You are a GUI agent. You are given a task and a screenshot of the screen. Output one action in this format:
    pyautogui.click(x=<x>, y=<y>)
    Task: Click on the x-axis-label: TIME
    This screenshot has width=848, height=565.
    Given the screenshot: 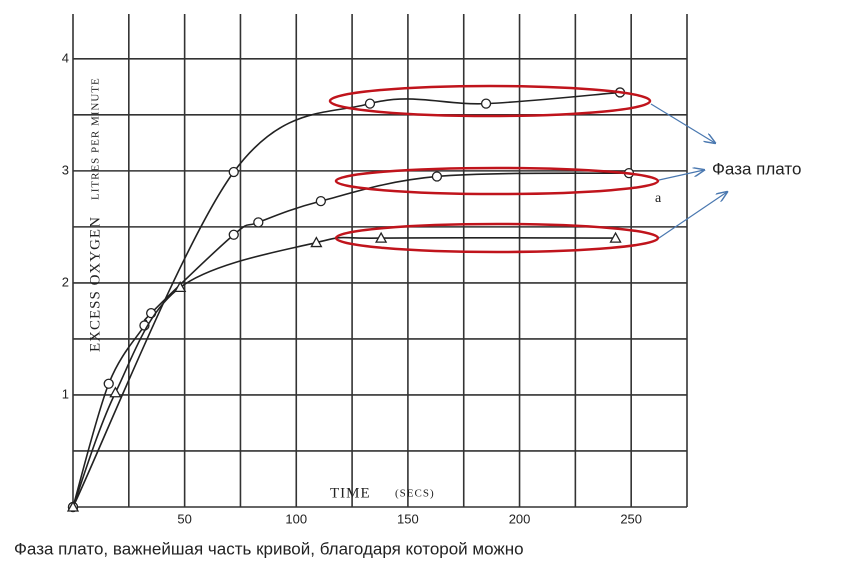 What is the action you would take?
    pyautogui.click(x=350, y=493)
    